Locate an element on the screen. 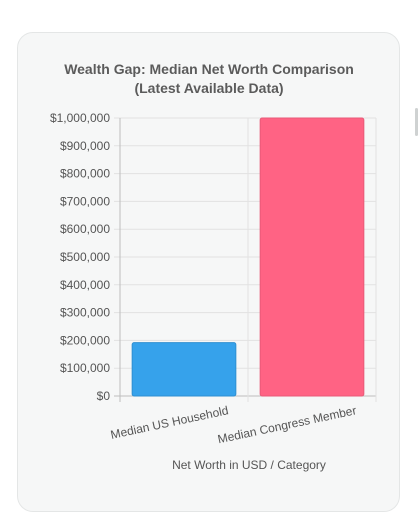 This screenshot has height=512, width=418. y-tick-label: $200,000 is located at coordinates (85, 340).